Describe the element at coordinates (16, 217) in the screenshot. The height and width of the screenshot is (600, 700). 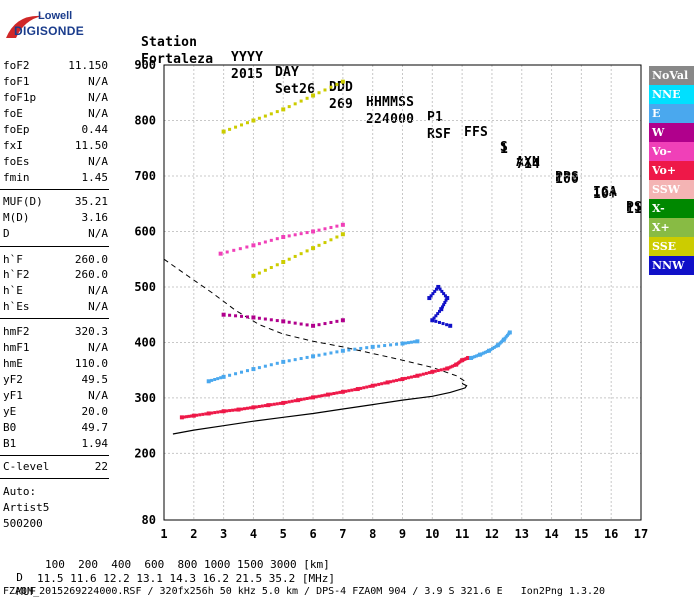
I see `param-name: M(D)` at that location.